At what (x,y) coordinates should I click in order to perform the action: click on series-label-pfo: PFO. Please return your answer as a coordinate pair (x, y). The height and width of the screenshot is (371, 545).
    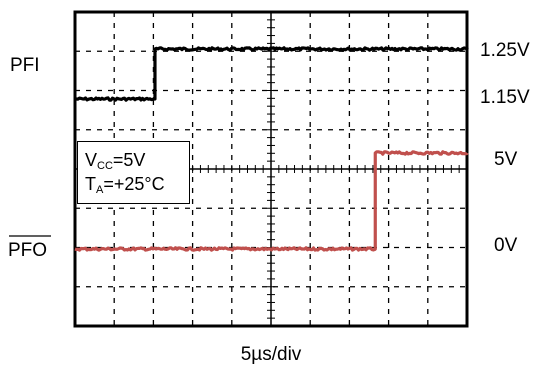
    Looking at the image, I should click on (27, 250).